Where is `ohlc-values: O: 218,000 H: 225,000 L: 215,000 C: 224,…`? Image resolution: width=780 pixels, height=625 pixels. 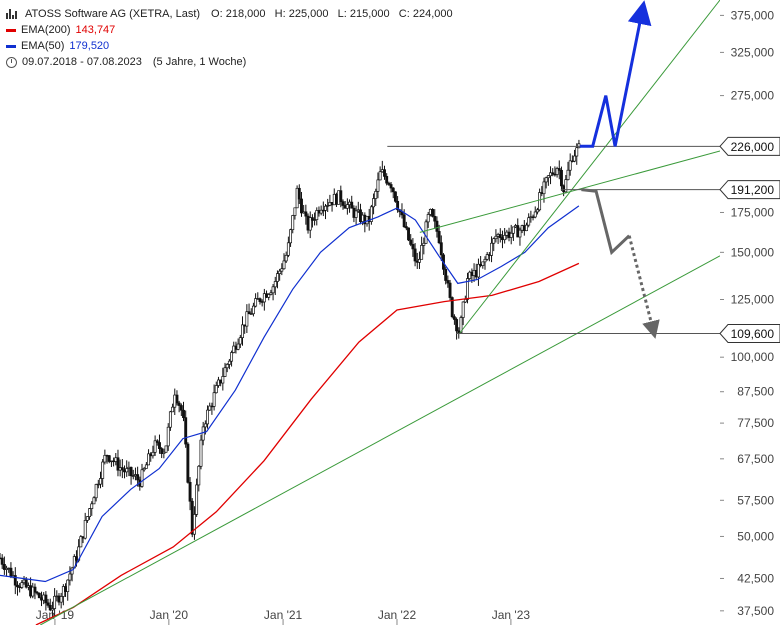 ohlc-values: O: 218,000 H: 225,000 L: 215,000 C: 224,… is located at coordinates (332, 14).